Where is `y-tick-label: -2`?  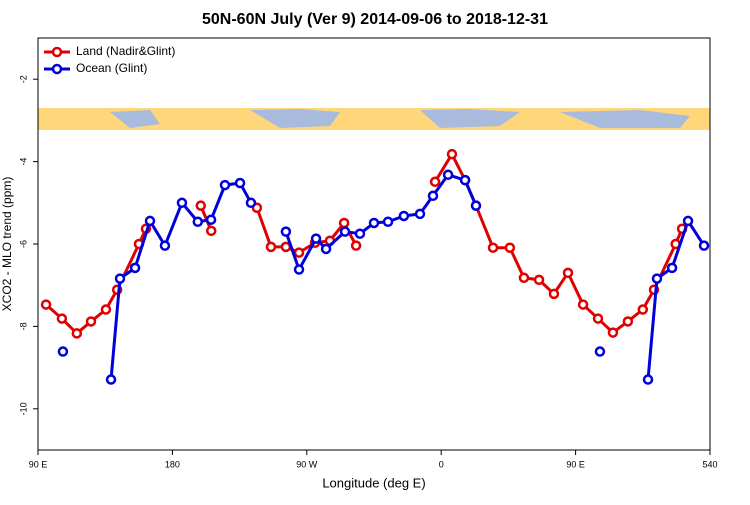 y-tick-label: -2 is located at coordinates (23, 79).